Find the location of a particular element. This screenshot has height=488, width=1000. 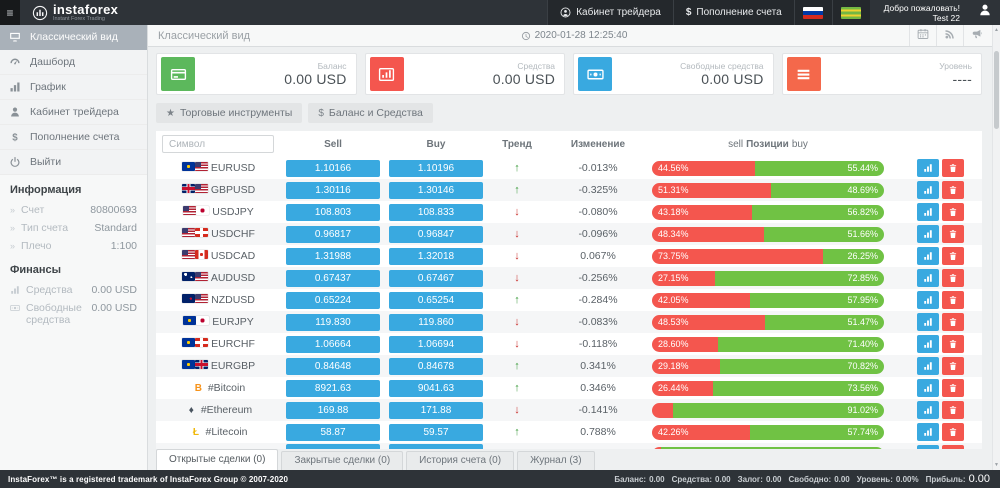

calendar-button is located at coordinates (922, 35).